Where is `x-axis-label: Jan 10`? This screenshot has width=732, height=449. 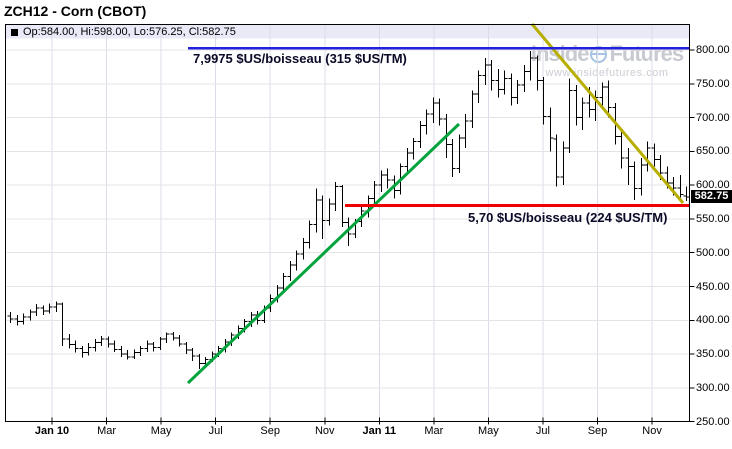 x-axis-label: Jan 10 is located at coordinates (52, 431).